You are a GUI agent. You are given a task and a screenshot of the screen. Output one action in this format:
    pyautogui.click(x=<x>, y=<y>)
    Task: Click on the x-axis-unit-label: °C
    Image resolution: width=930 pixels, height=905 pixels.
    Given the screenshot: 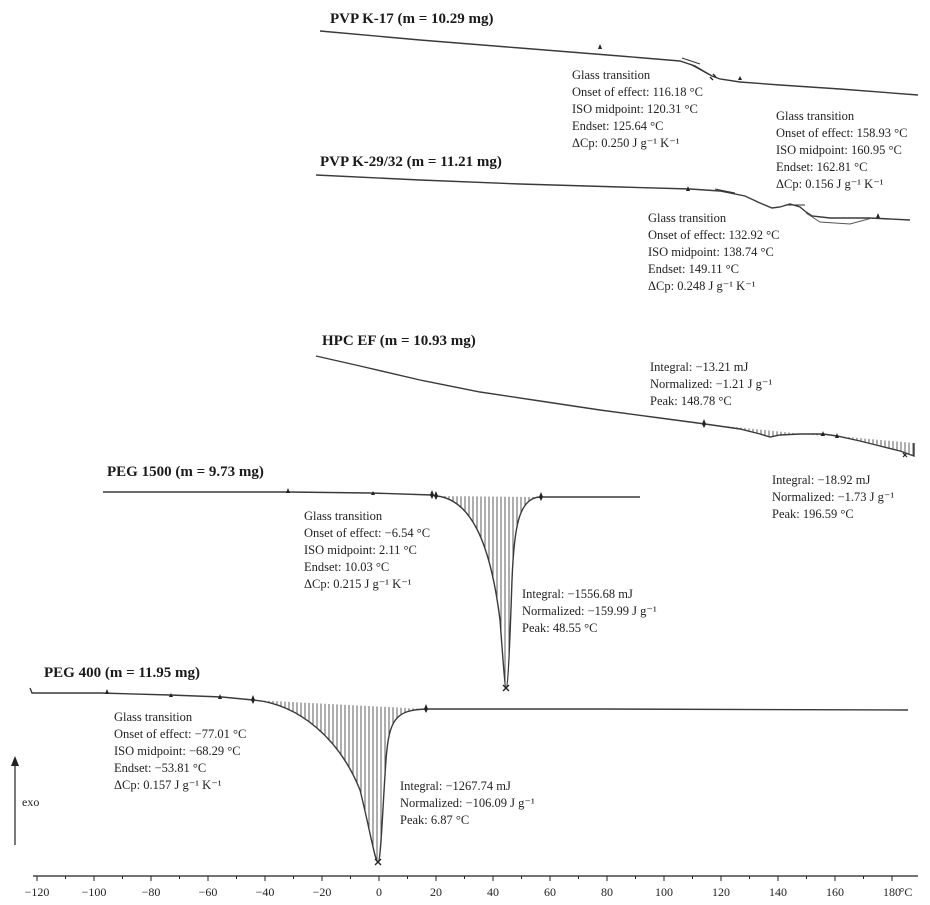 What is the action you would take?
    pyautogui.click(x=906, y=892)
    